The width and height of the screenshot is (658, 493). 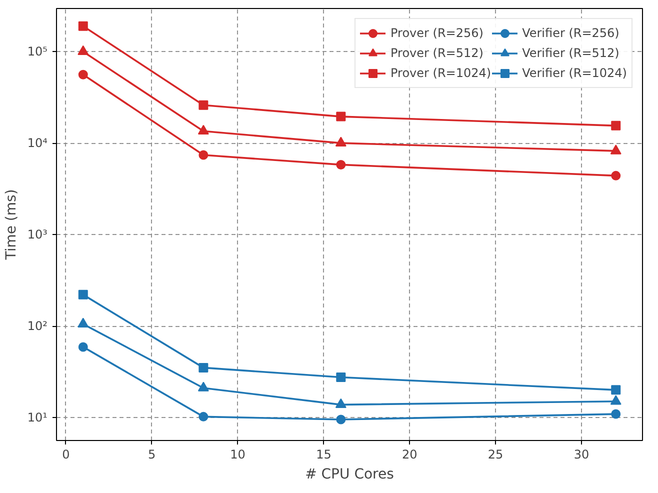 What do you see at coordinates (37, 235) in the screenshot?
I see `y-tick-label: 10³` at bounding box center [37, 235].